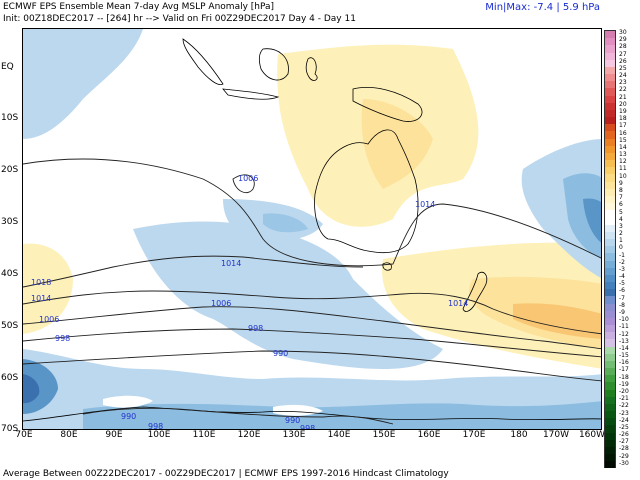  What do you see at coordinates (10, 170) in the screenshot?
I see `lat-label-20s: 20S` at bounding box center [10, 170].